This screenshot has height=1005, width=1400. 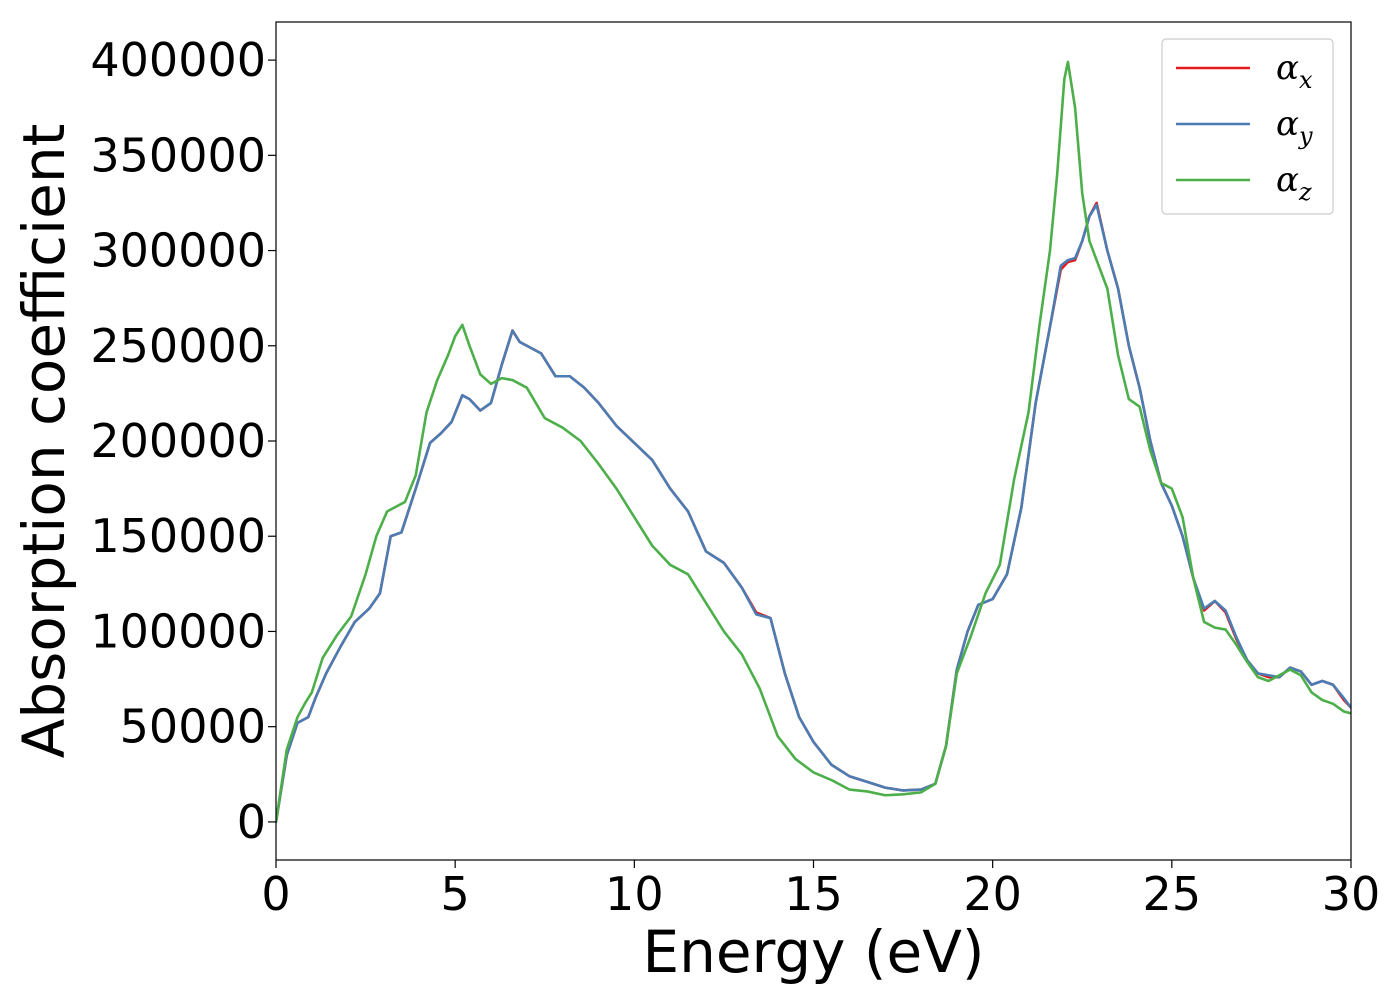 I want to click on x-tick-label: 30, so click(x=1351, y=894).